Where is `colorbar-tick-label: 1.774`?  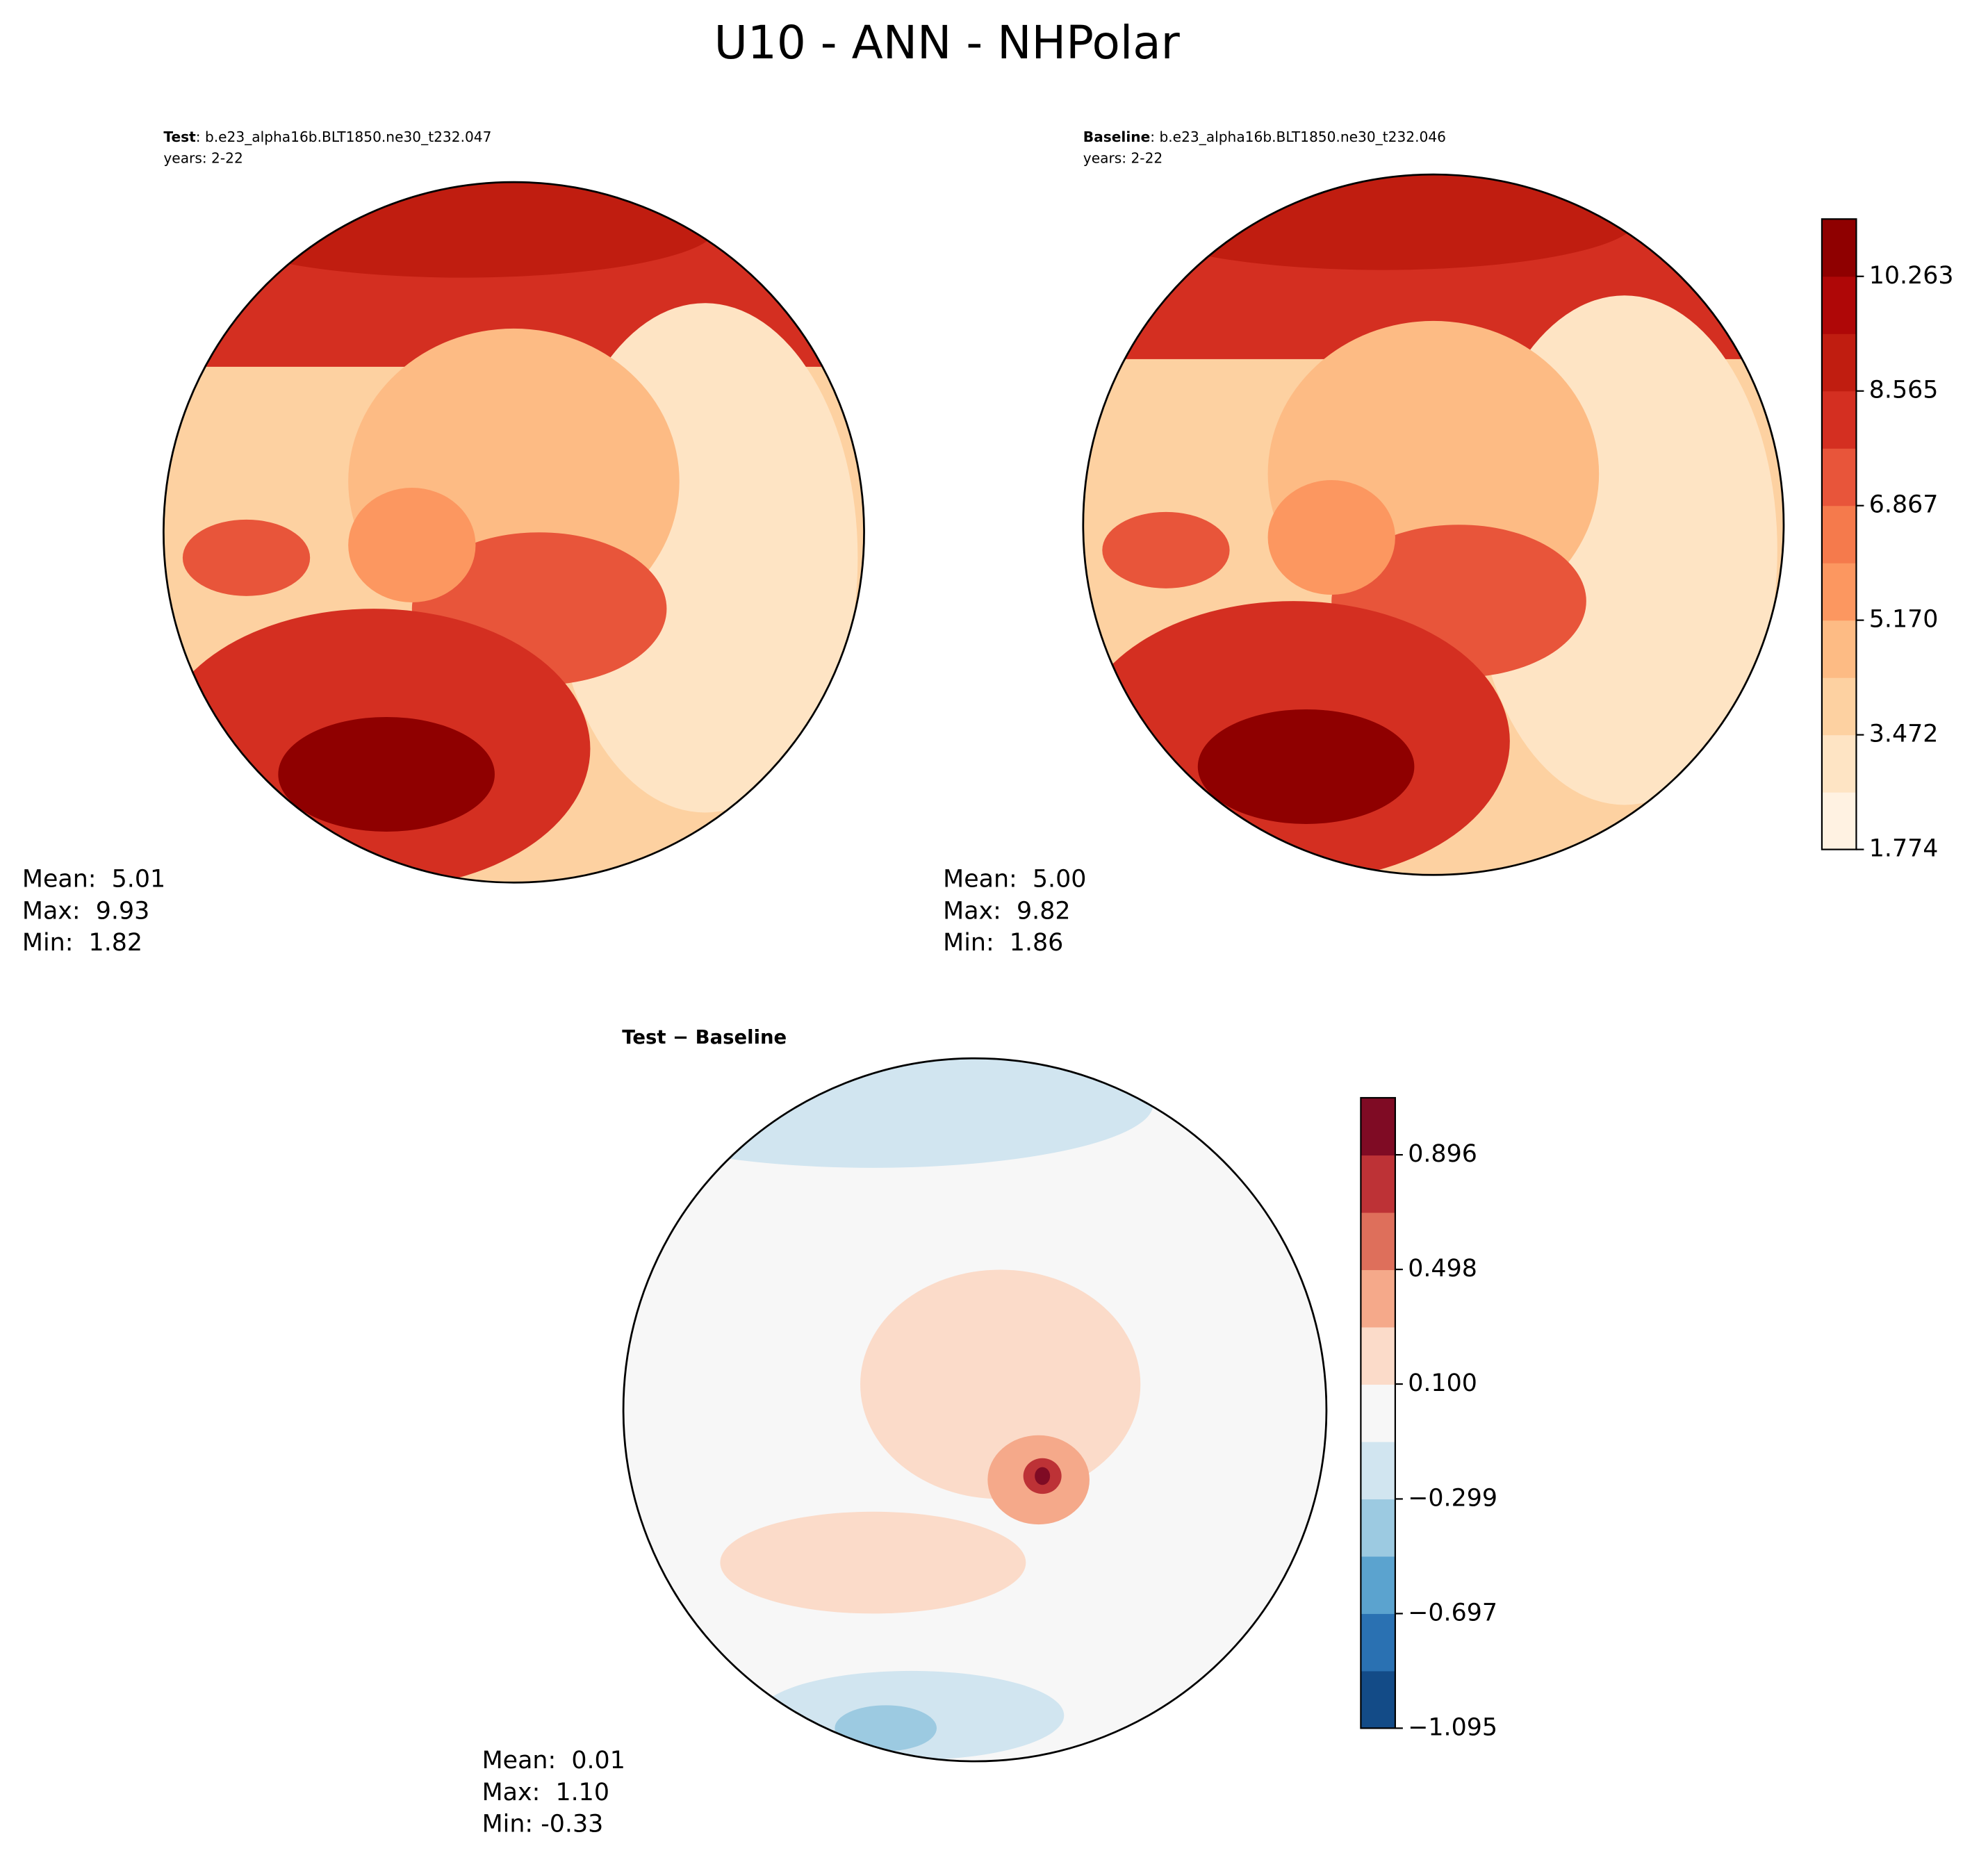
colorbar-tick-label: 1.774 is located at coordinates (1904, 849).